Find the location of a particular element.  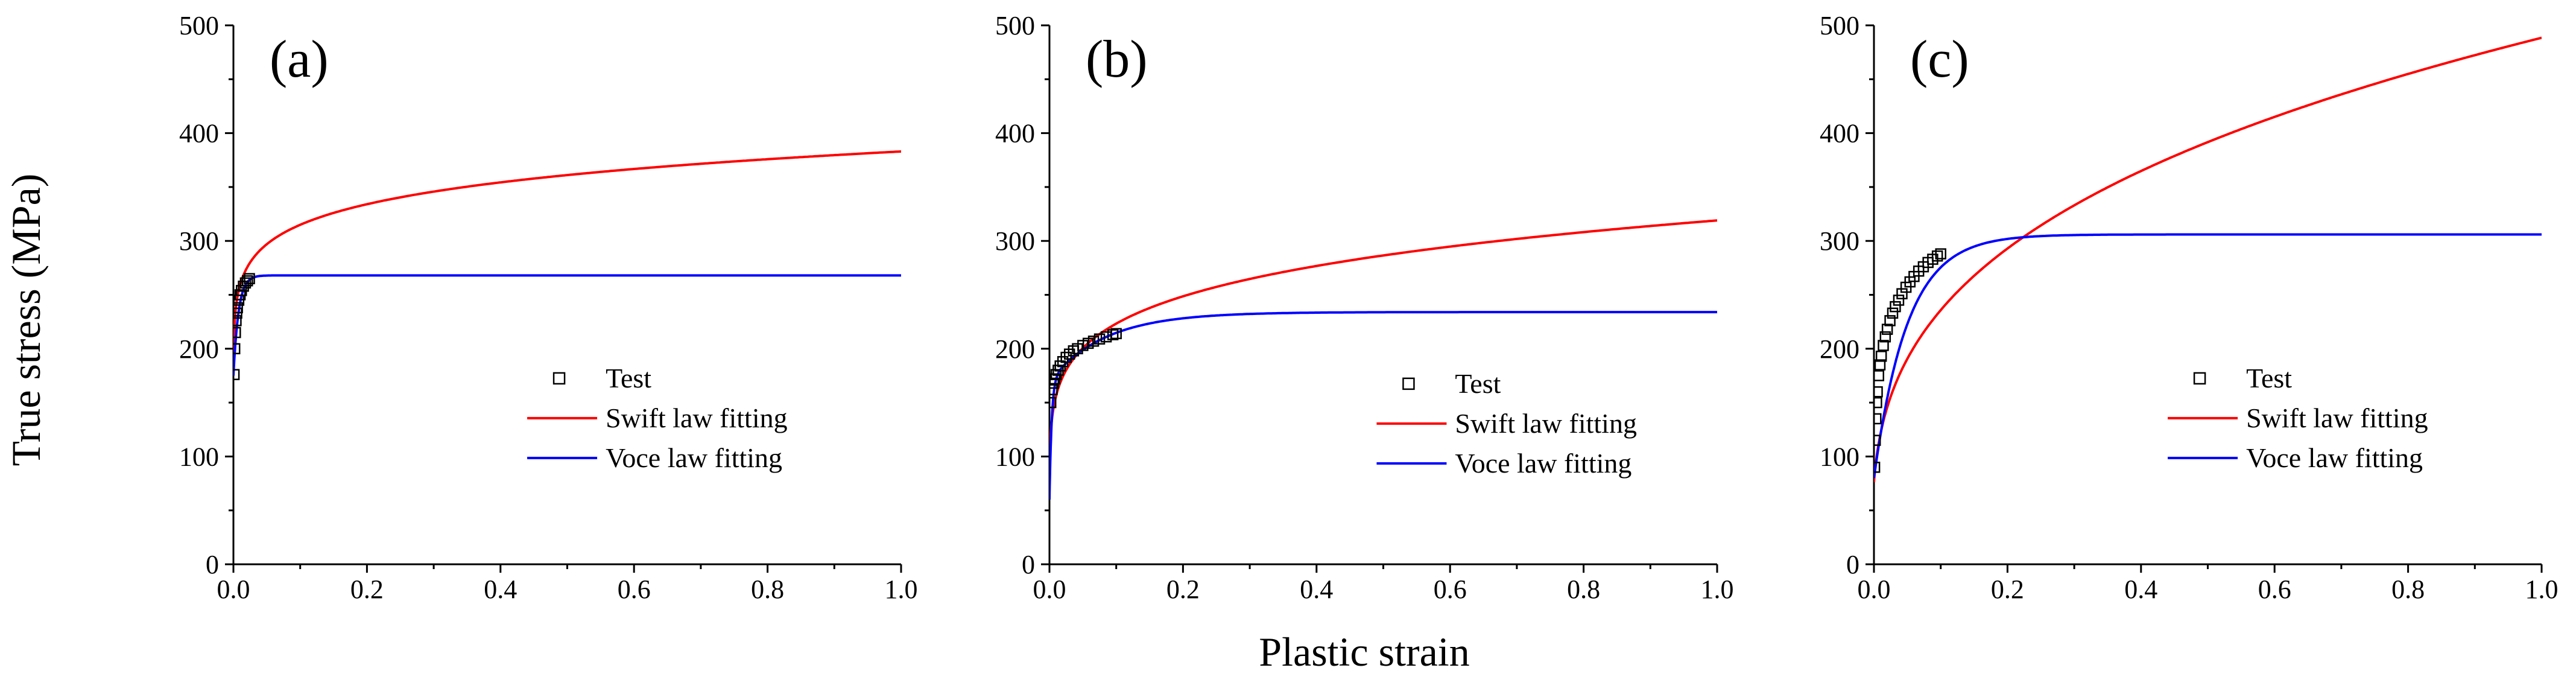

panel-label: (b) is located at coordinates (1117, 60).